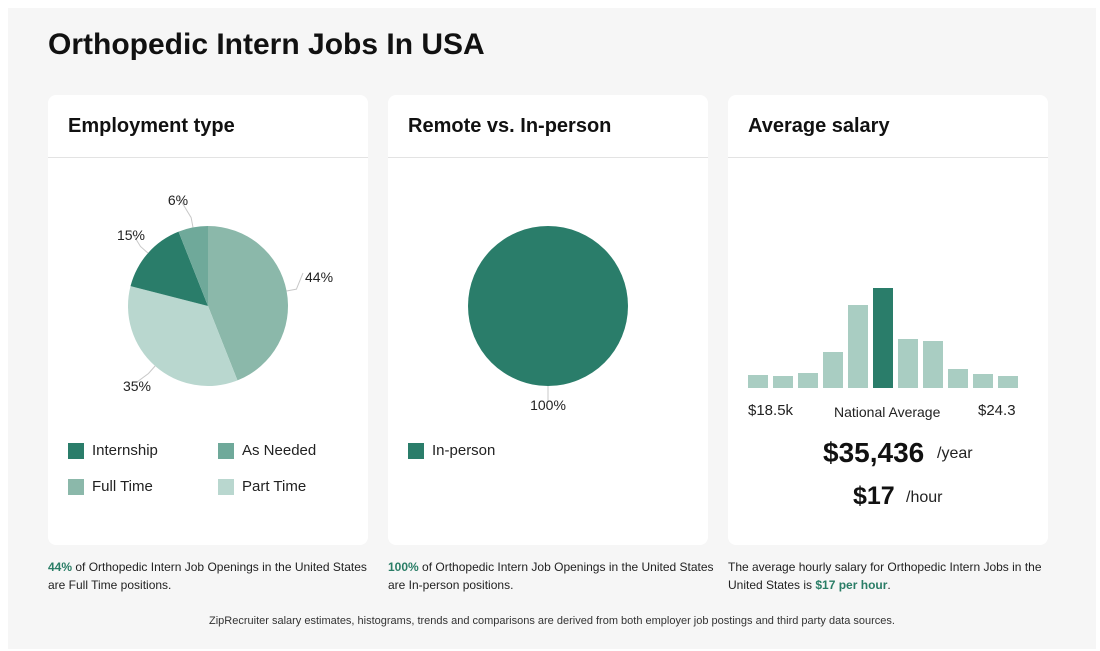 The height and width of the screenshot is (651, 1100). I want to click on legend-label: Part Time, so click(274, 486).